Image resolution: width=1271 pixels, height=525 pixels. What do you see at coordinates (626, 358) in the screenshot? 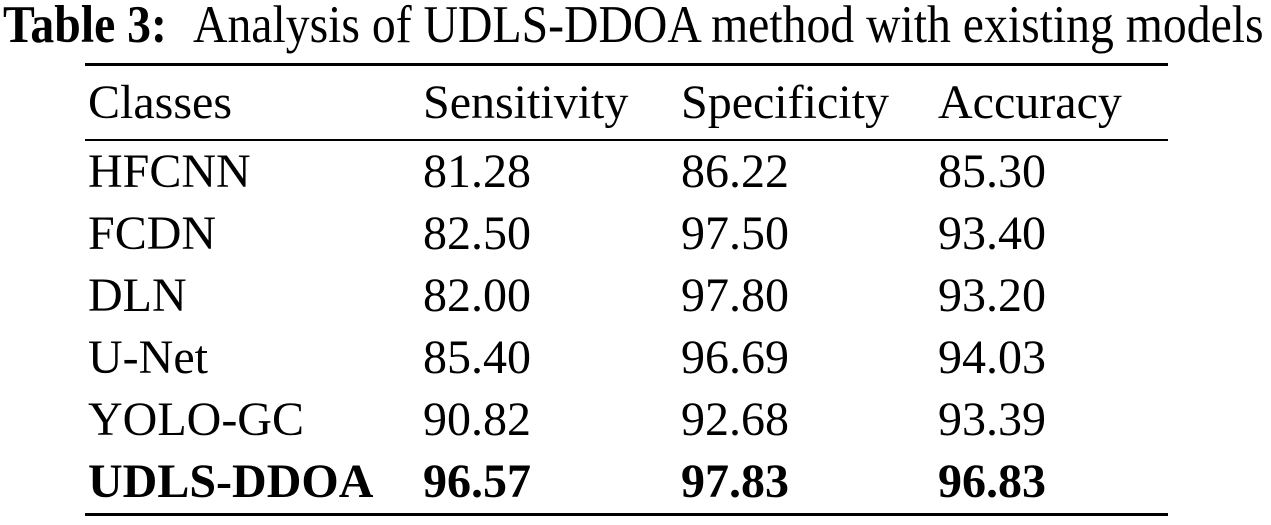
I see `table-row-unet: U-Net 85.40 96.69 94.03` at bounding box center [626, 358].